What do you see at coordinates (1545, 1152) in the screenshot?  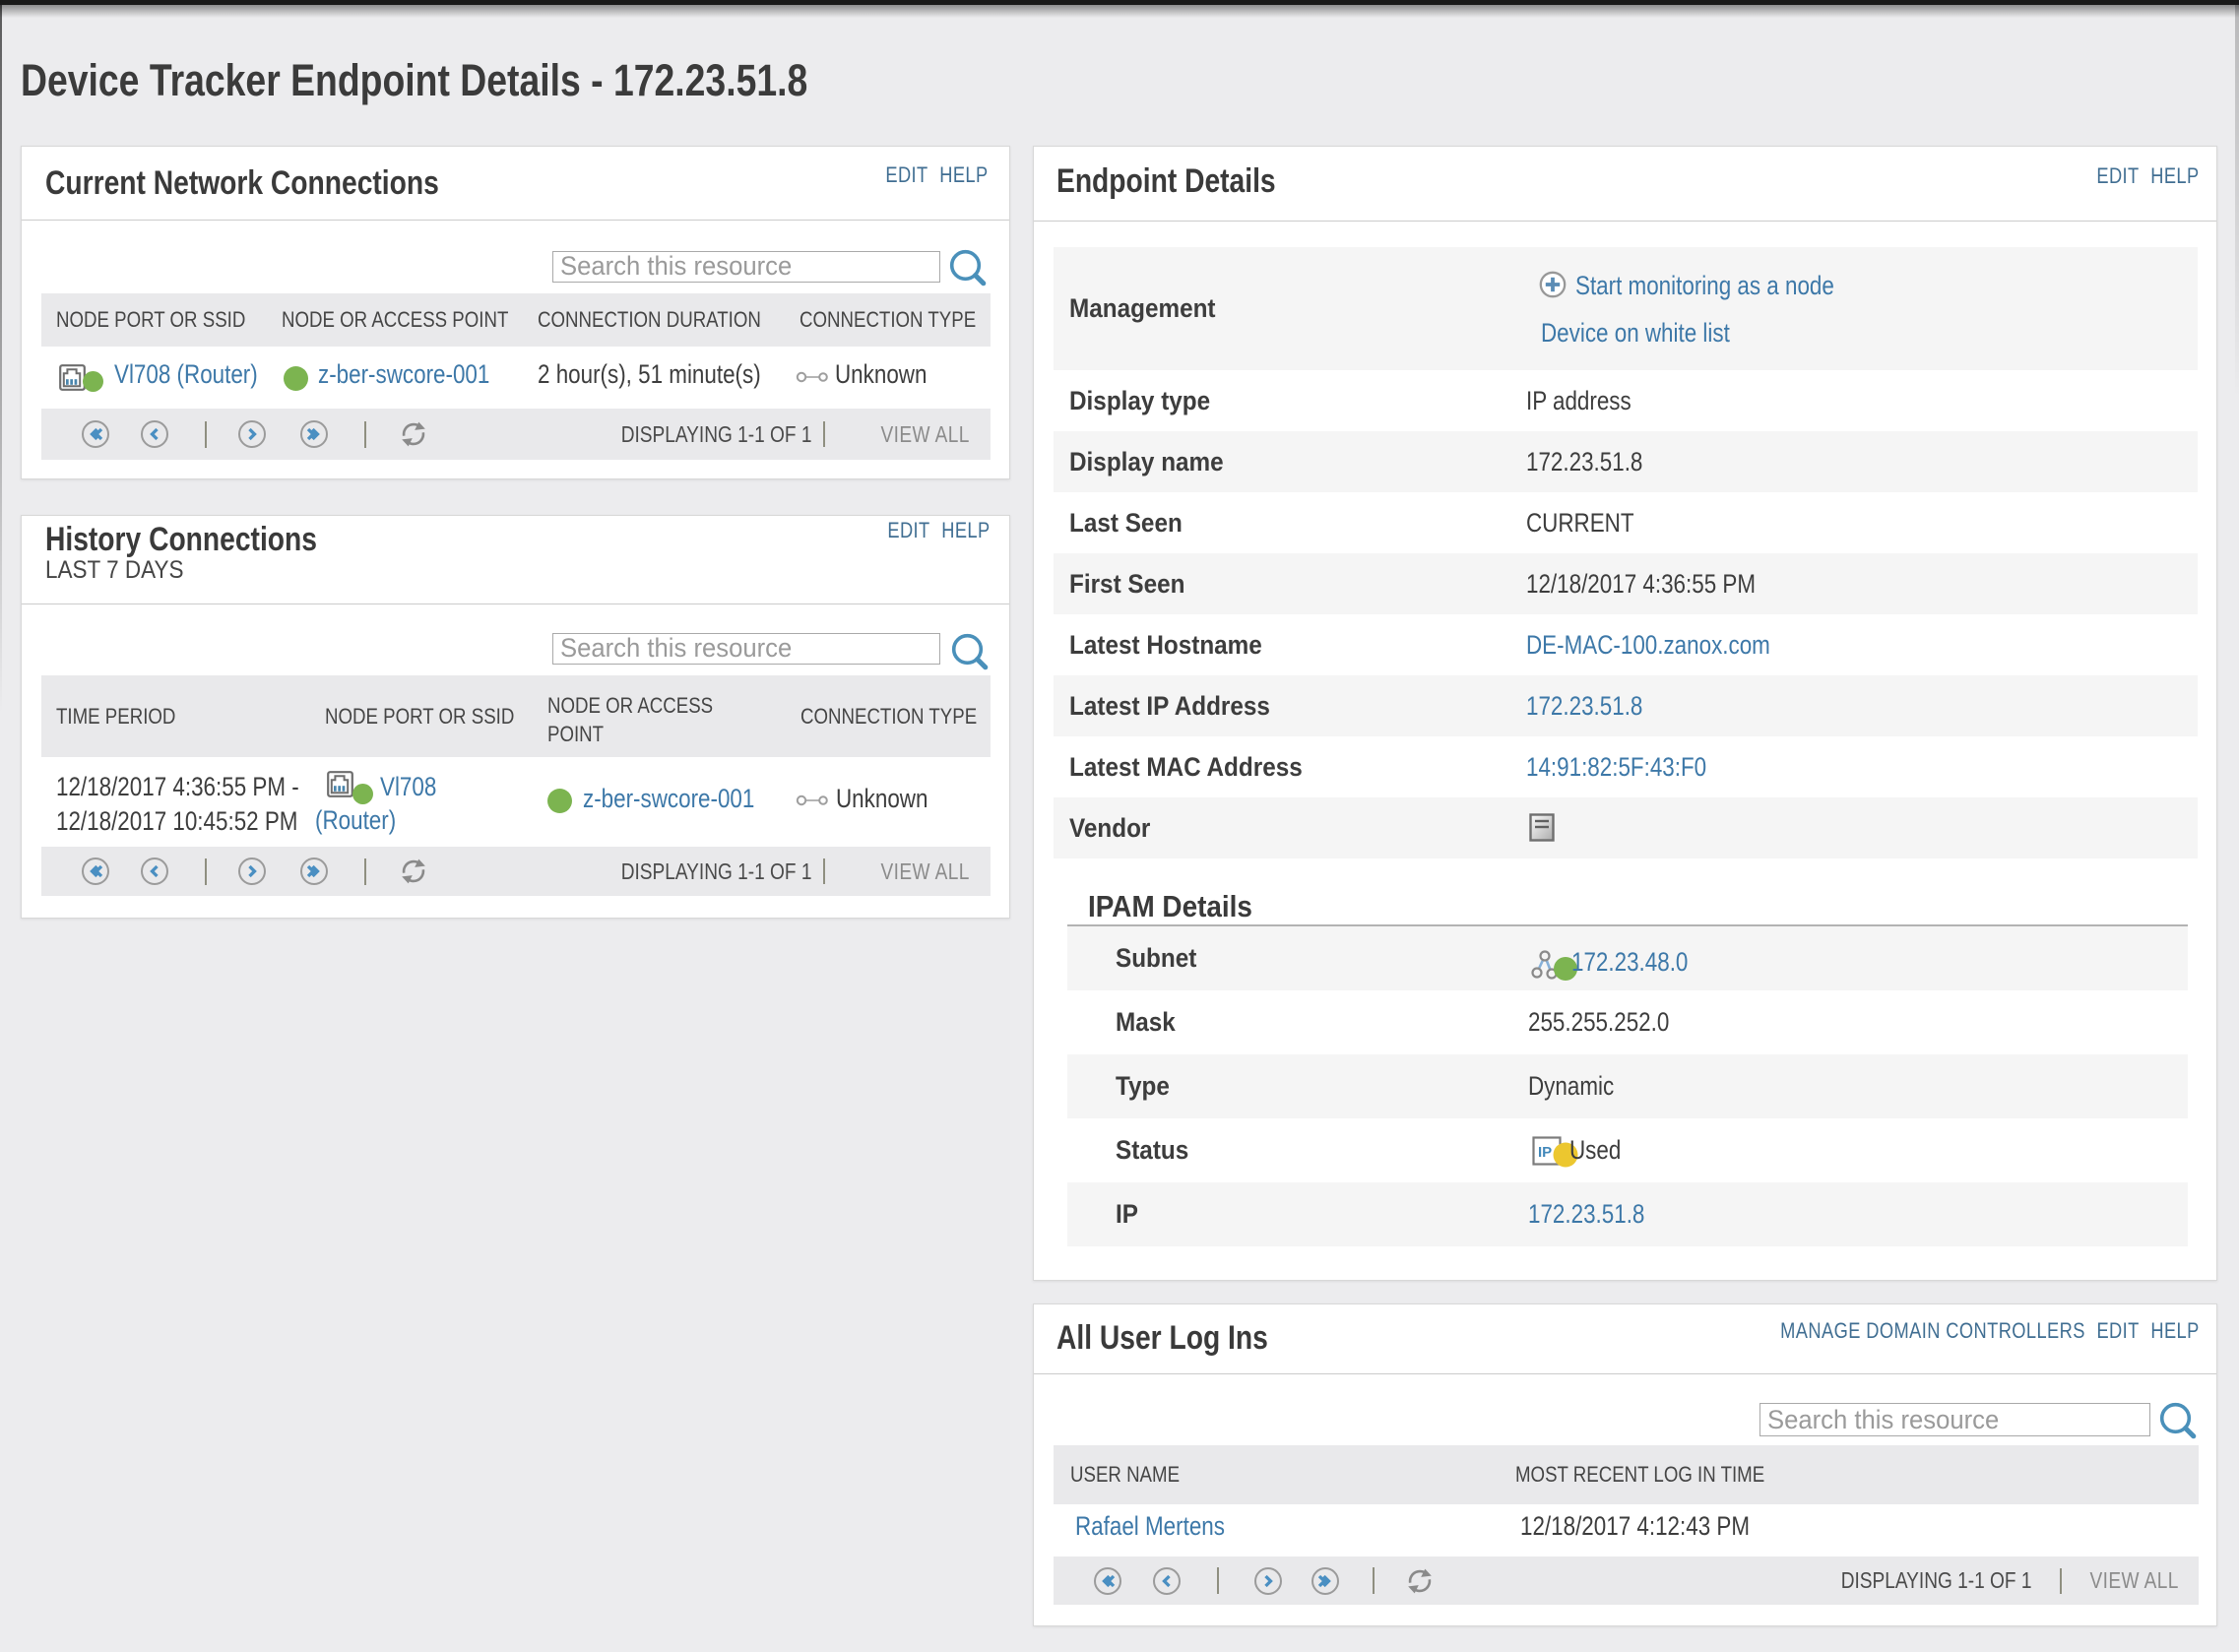 I see `svg-text: IP` at bounding box center [1545, 1152].